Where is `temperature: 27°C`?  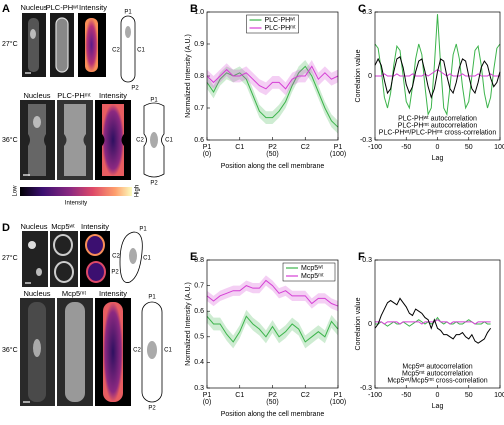 temperature: 27°C is located at coordinates (10, 258).